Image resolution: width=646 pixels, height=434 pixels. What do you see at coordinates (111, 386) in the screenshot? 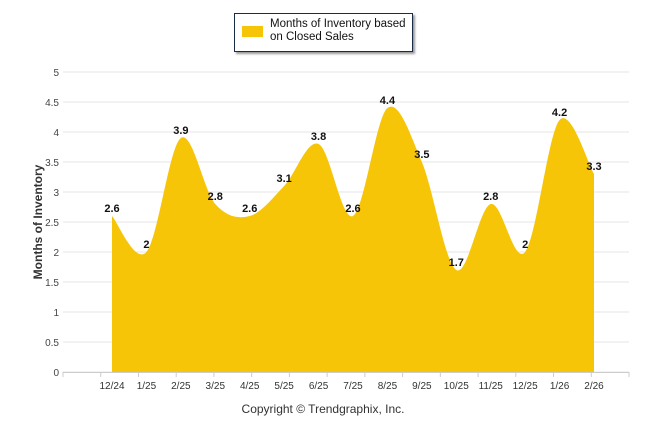
I see `x-tick-label: 12/24` at bounding box center [111, 386].